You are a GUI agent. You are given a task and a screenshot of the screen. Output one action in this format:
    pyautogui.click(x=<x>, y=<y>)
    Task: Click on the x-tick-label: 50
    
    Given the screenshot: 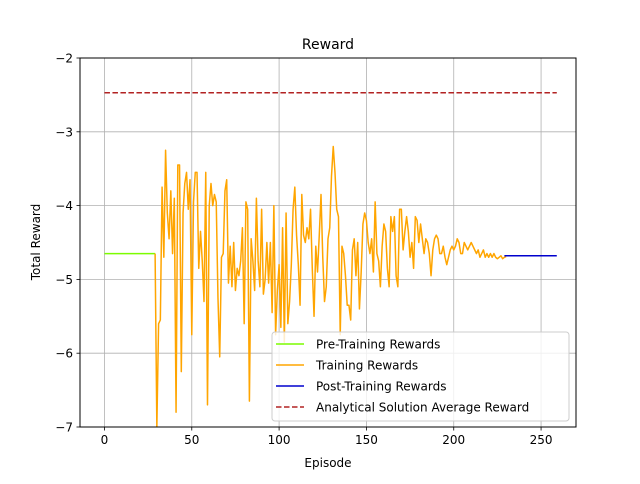 What is the action you would take?
    pyautogui.click(x=191, y=440)
    